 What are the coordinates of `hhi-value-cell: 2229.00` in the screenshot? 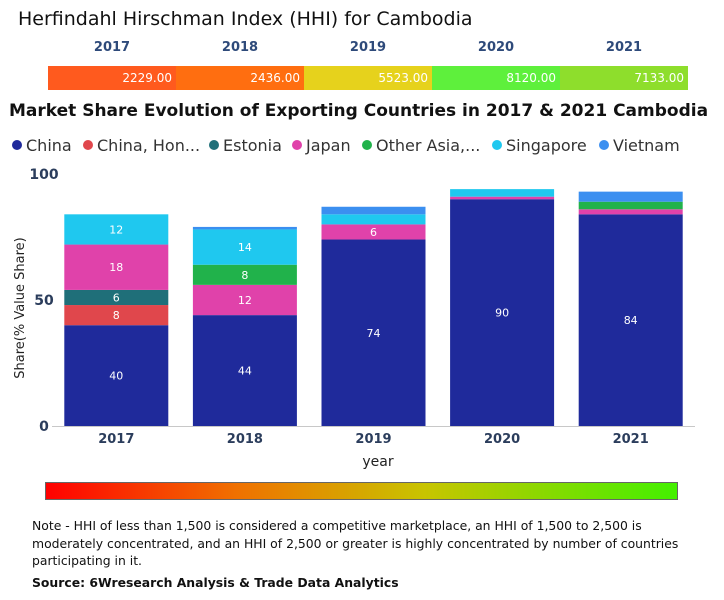 It's located at (112, 78).